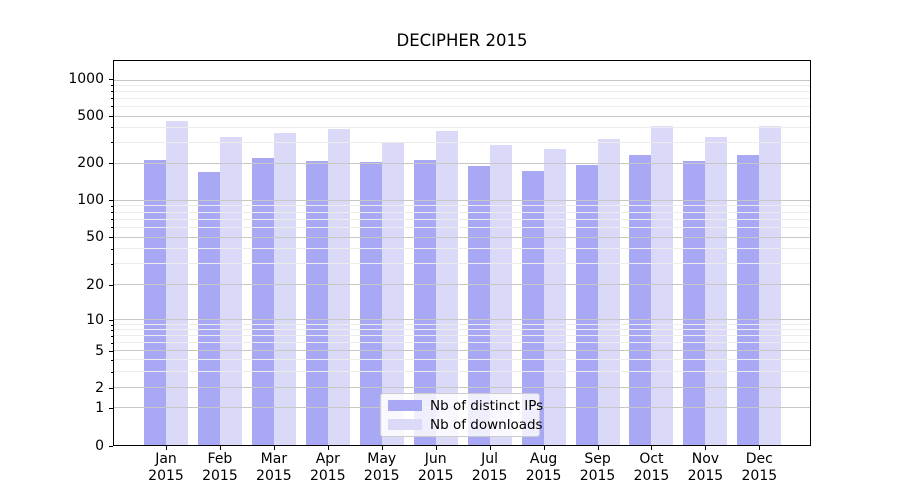  What do you see at coordinates (220, 467) in the screenshot?
I see `x-tick-label: Feb 2015` at bounding box center [220, 467].